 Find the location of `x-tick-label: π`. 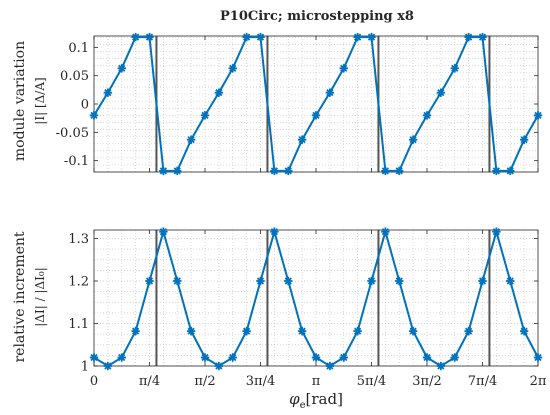

x-tick-label: π is located at coordinates (316, 381).